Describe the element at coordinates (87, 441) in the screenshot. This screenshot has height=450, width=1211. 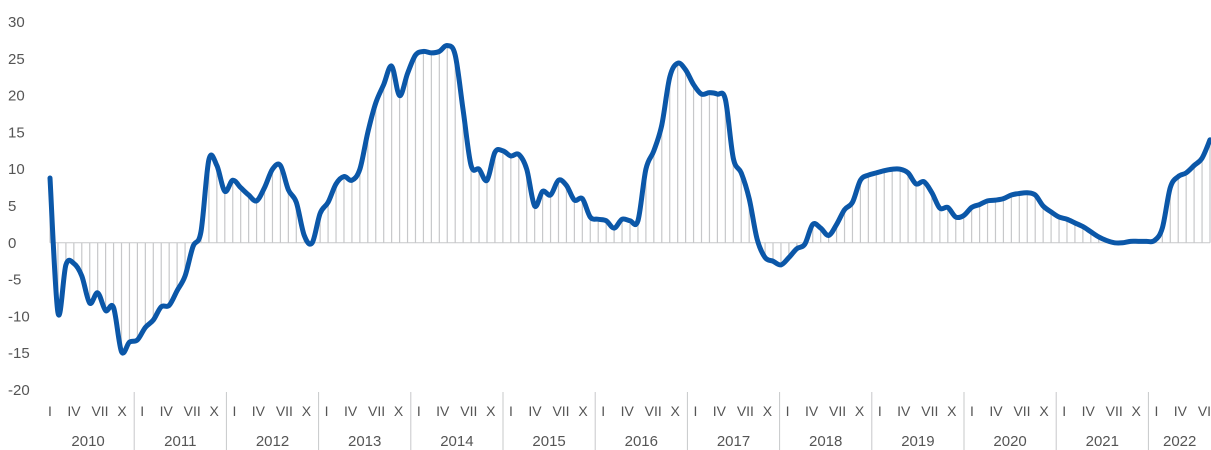
I see `year-label: 2010` at that location.